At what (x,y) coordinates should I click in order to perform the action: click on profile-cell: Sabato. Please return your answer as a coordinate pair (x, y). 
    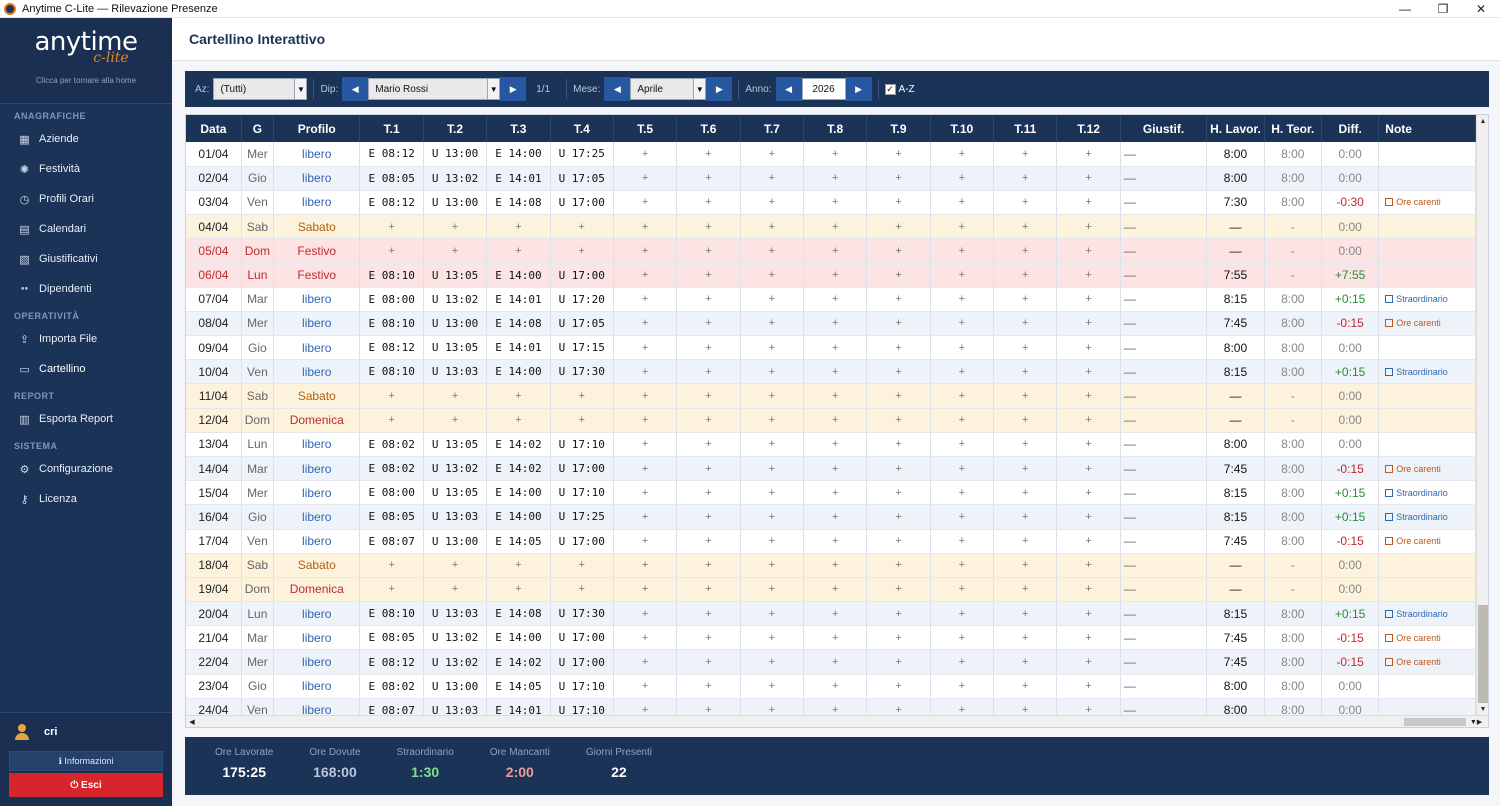
    Looking at the image, I should click on (317, 396).